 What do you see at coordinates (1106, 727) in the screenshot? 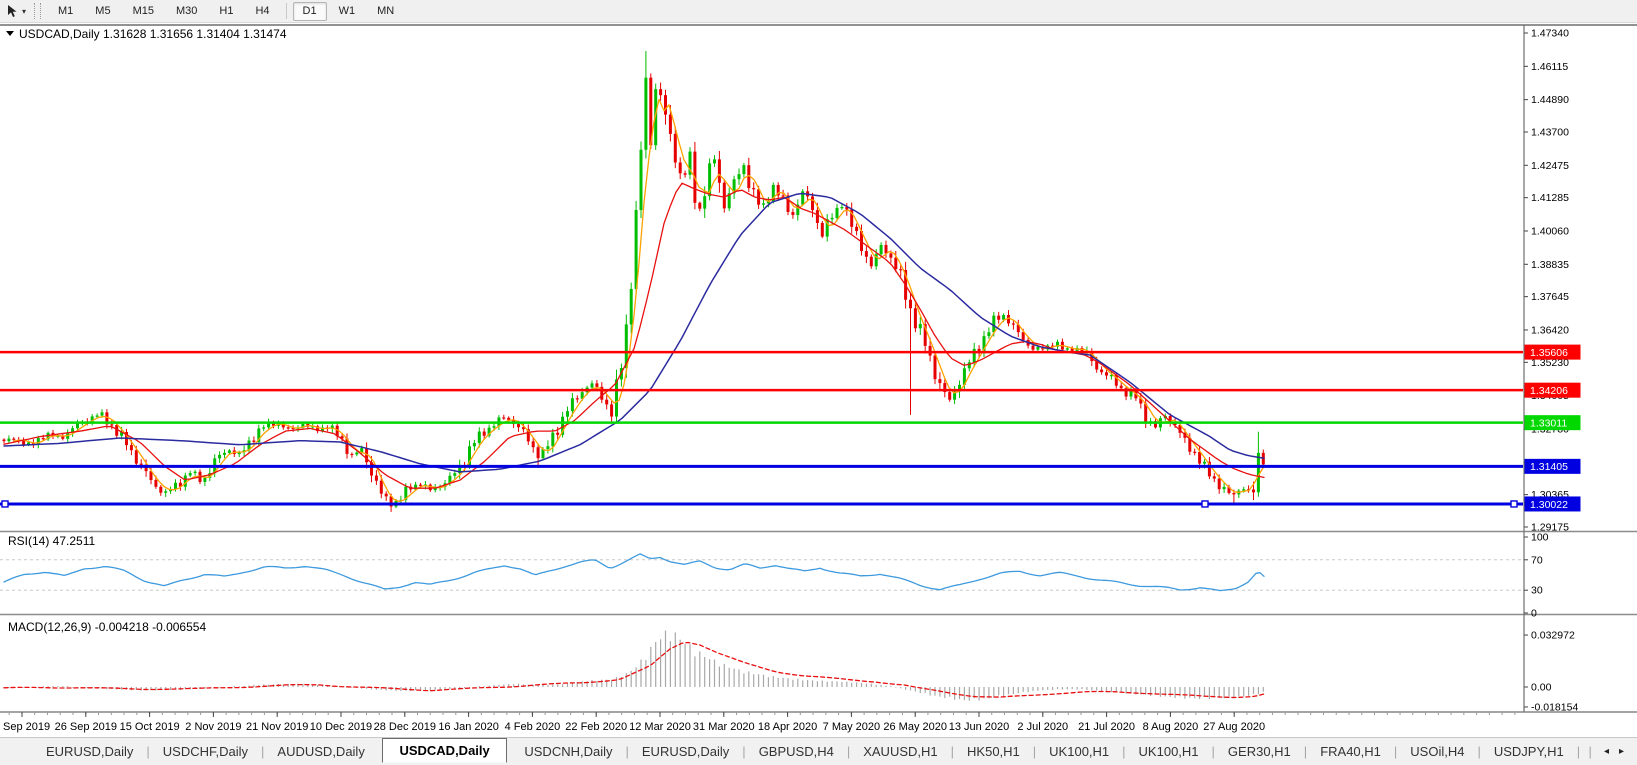
I see `svg-text: 21 Jul 2020` at bounding box center [1106, 727].